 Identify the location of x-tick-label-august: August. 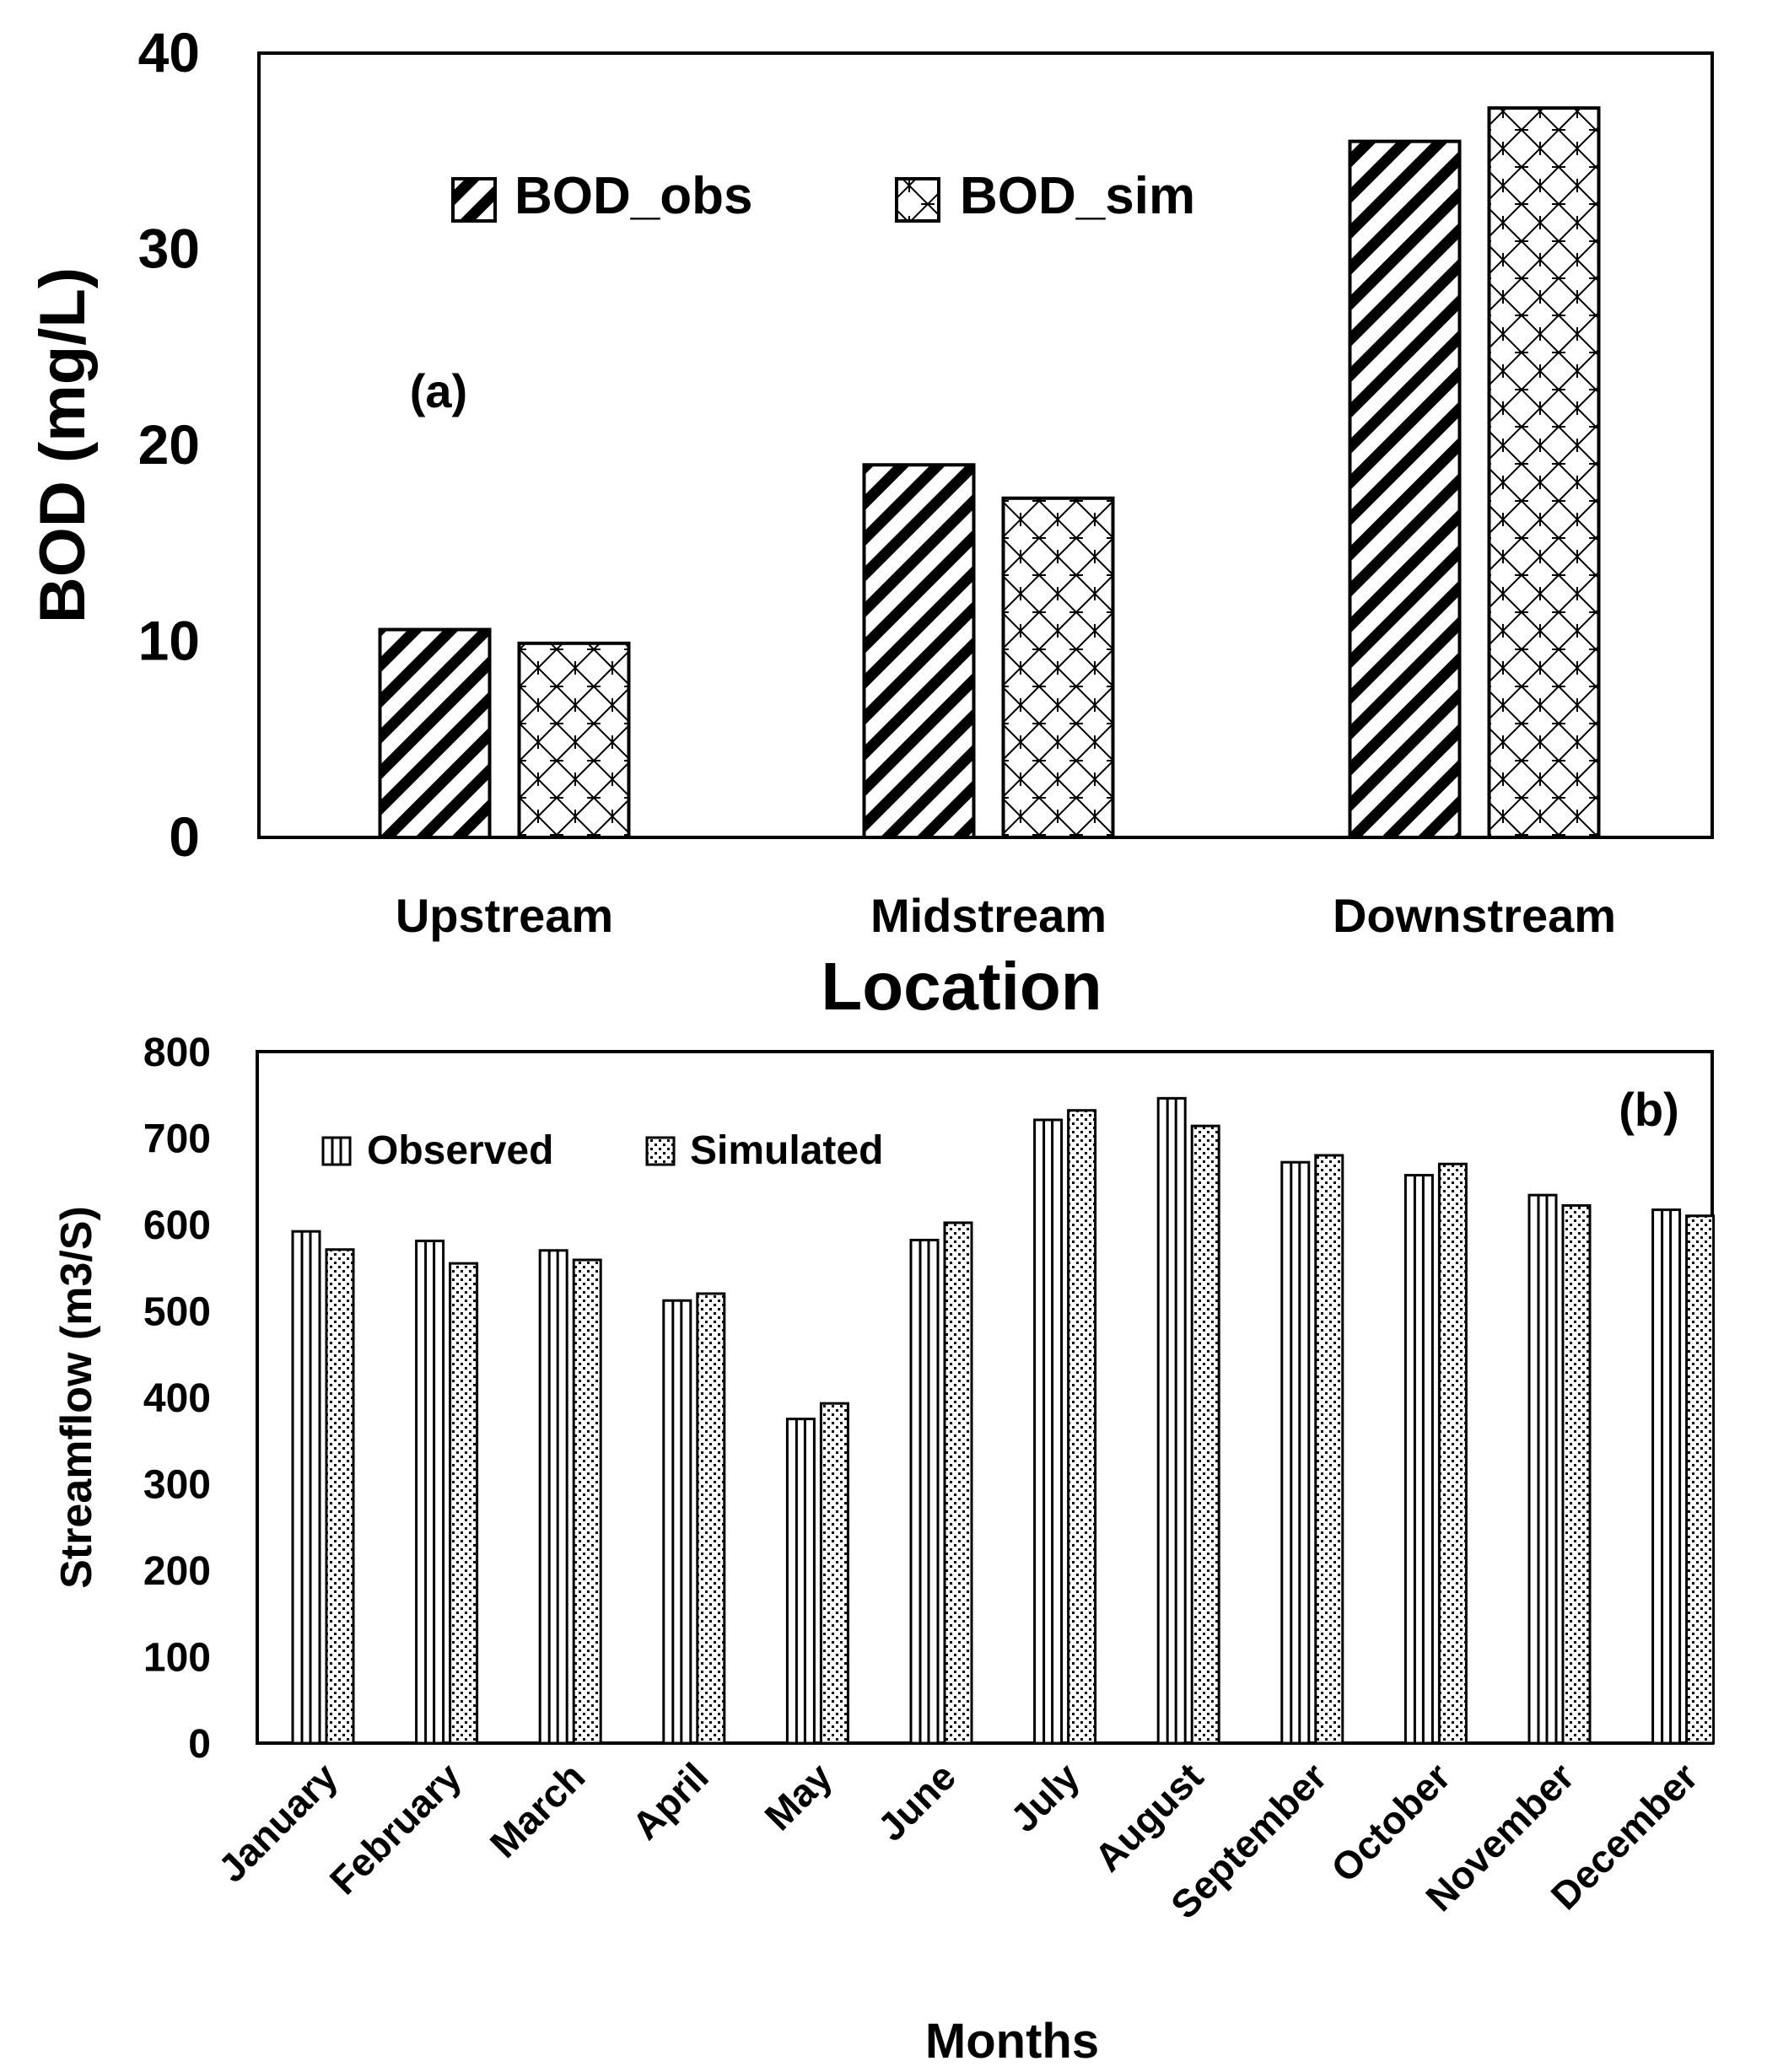
(1149, 1817).